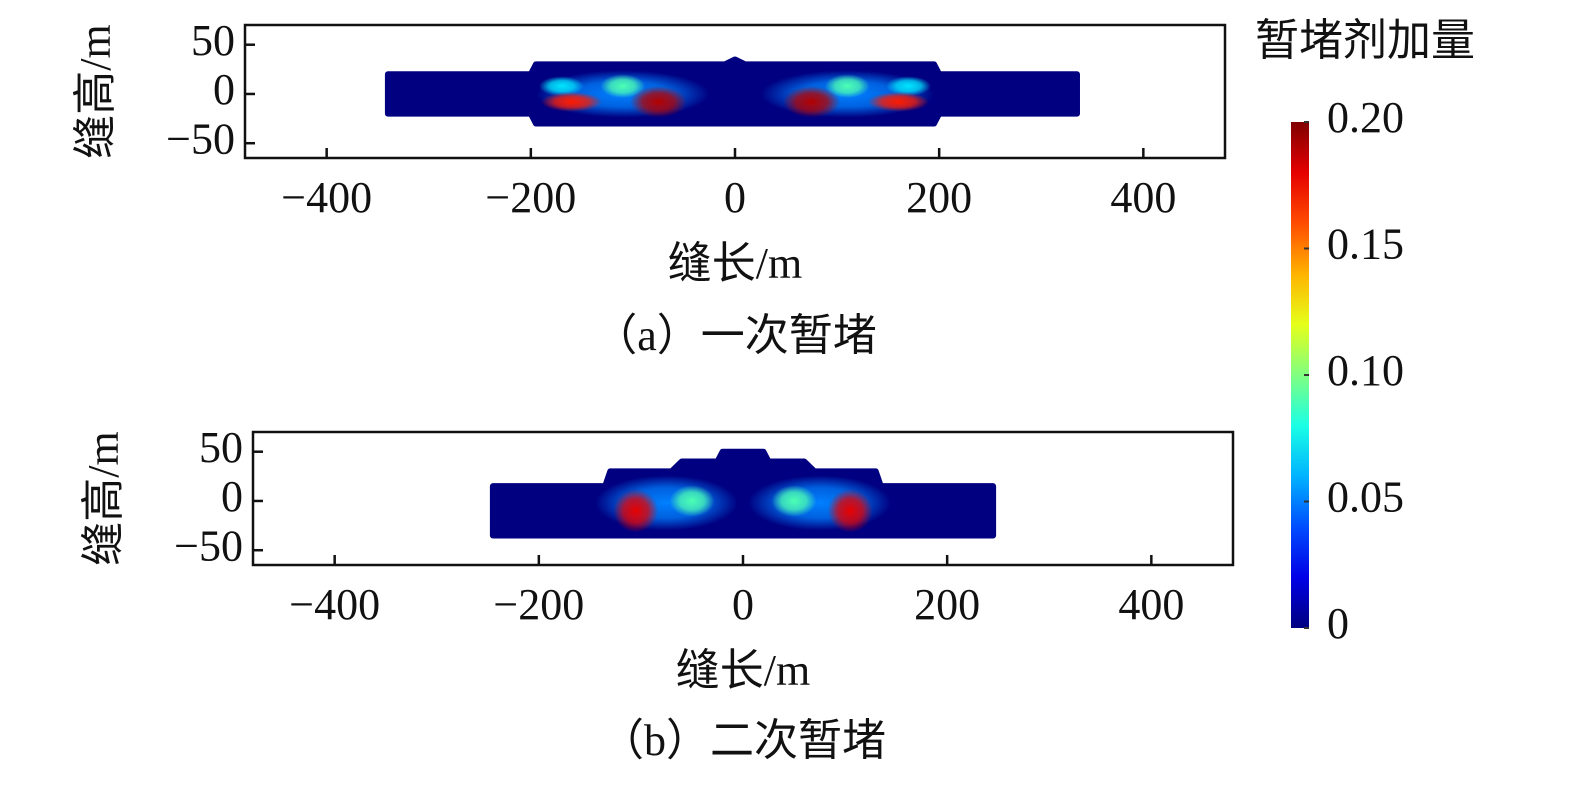 This screenshot has width=1575, height=797. I want to click on colorbar-tick-label: 0.10, so click(1365, 370).